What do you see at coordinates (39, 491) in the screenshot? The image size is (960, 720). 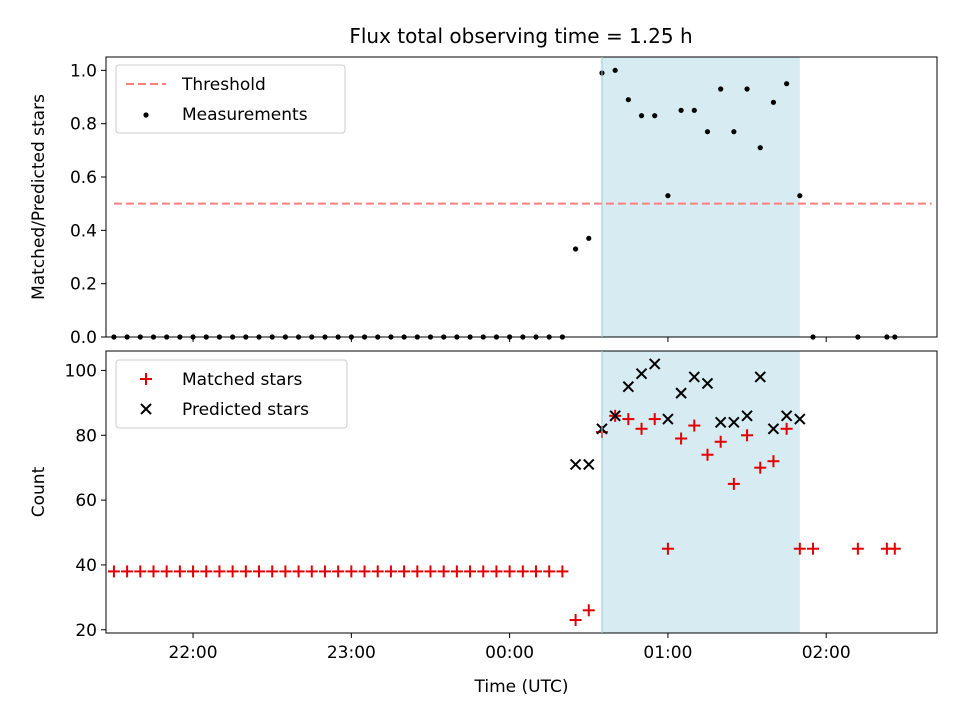 I see `bottom-y-axis-label: Count` at bounding box center [39, 491].